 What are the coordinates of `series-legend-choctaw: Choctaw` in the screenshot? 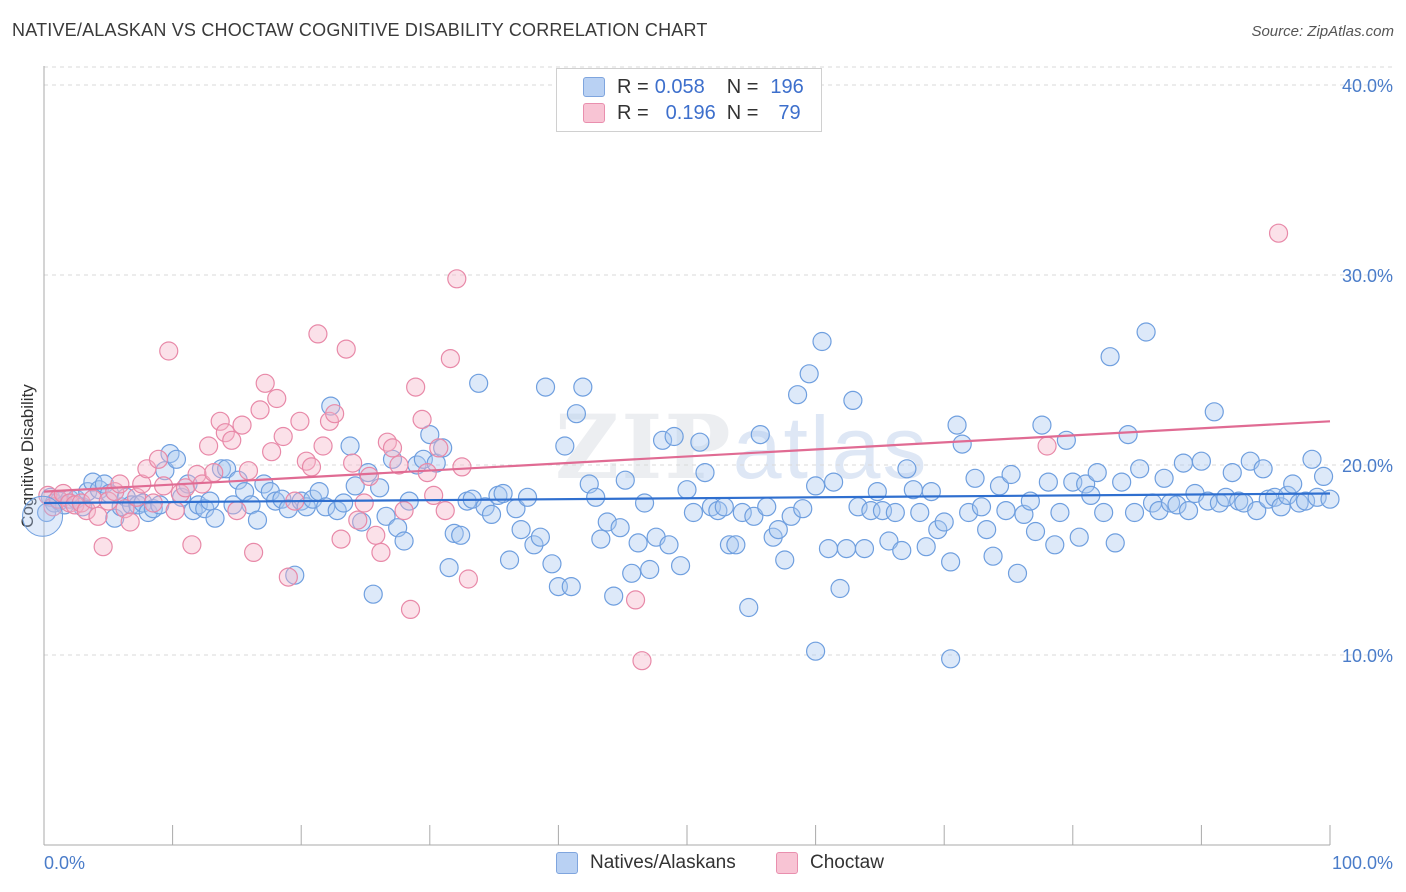 It's located at (830, 863).